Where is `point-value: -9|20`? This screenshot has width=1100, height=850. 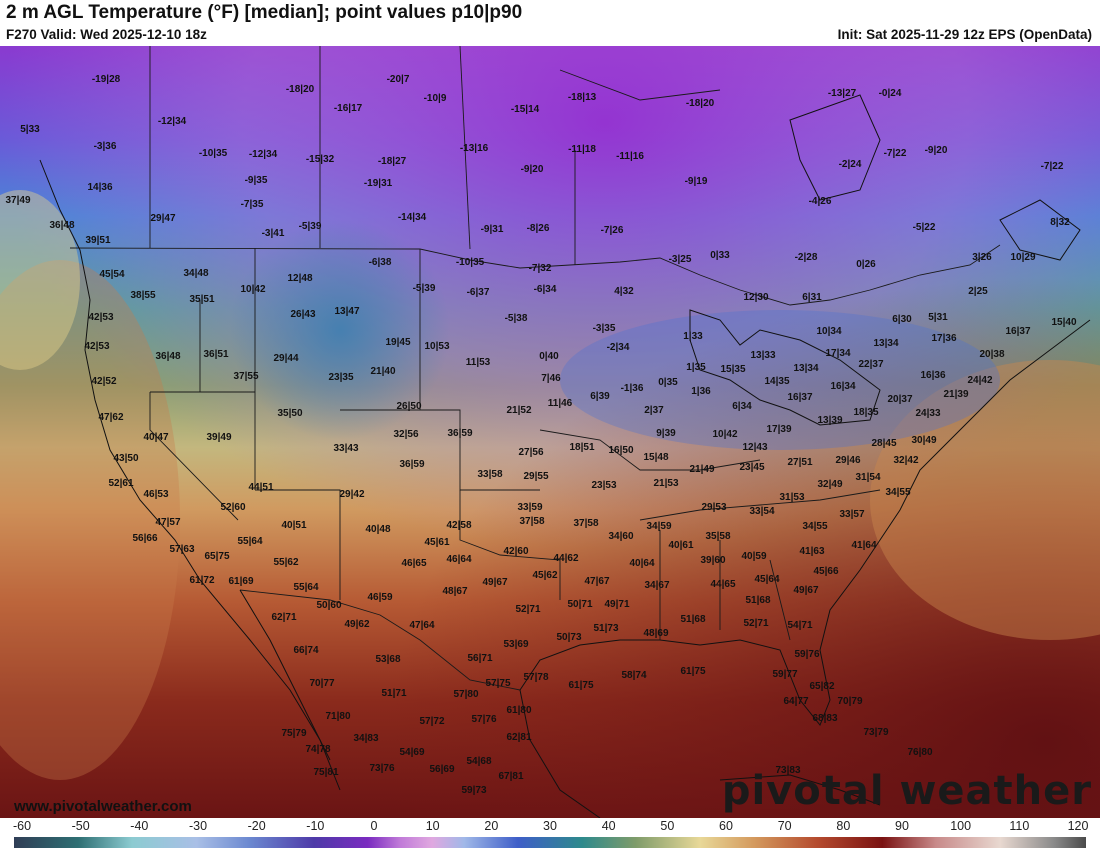 point-value: -9|20 is located at coordinates (936, 150).